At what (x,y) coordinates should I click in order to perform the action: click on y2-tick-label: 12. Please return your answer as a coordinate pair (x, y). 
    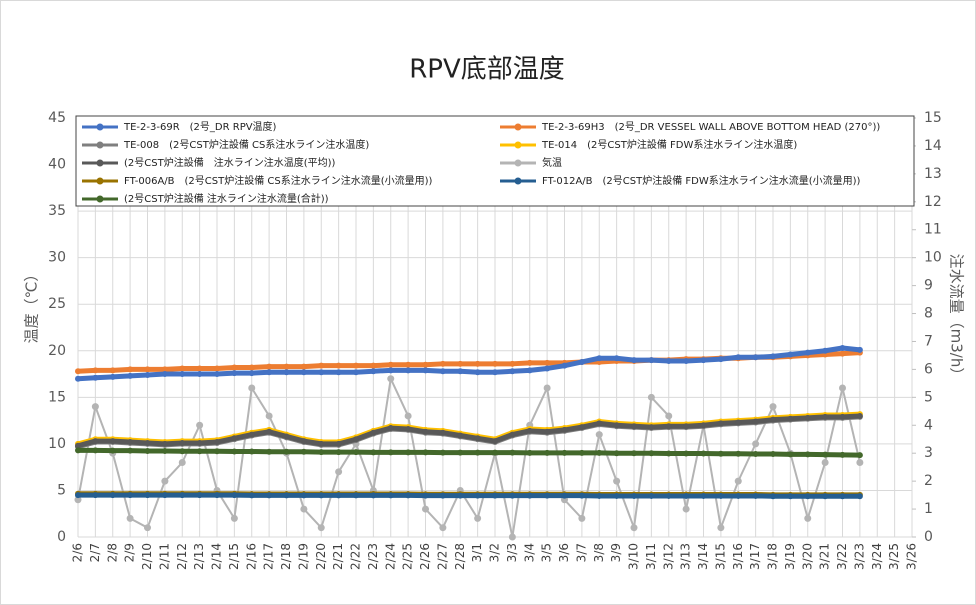
    Looking at the image, I should click on (933, 202).